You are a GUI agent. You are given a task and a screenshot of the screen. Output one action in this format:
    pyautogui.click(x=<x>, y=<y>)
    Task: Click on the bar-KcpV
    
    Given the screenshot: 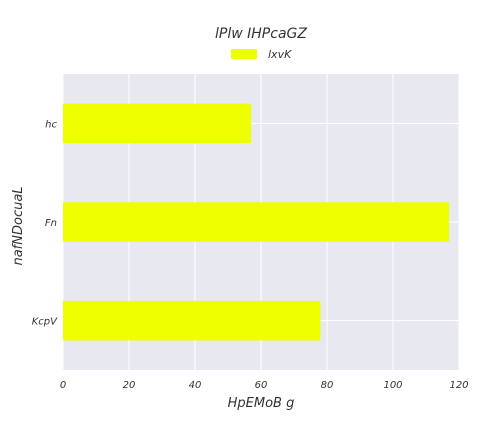 What is the action you would take?
    pyautogui.click(x=192, y=320)
    